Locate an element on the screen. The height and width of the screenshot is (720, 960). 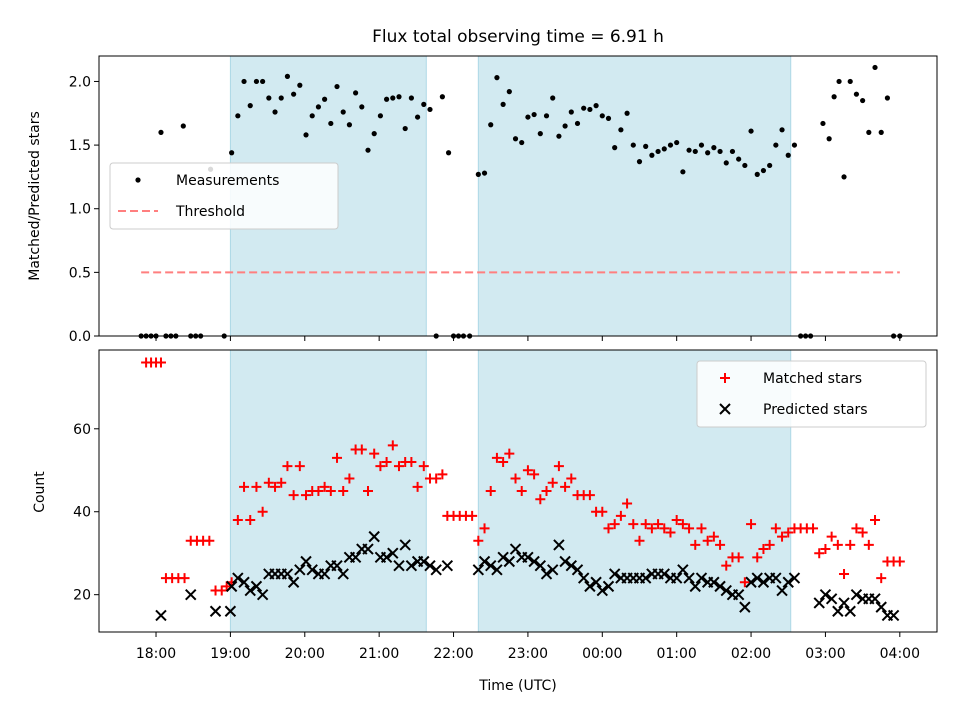
chart-title: Flux total observing time = 6.91 h is located at coordinates (518, 37).